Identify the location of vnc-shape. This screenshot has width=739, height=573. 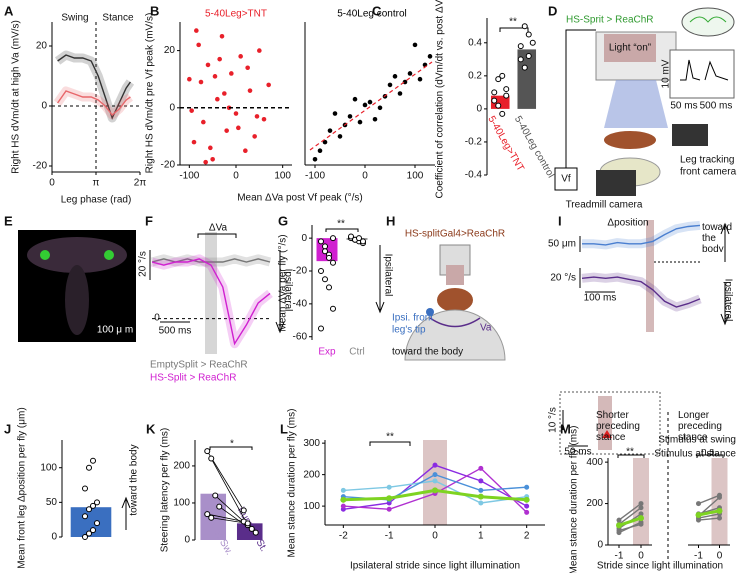
(77, 300).